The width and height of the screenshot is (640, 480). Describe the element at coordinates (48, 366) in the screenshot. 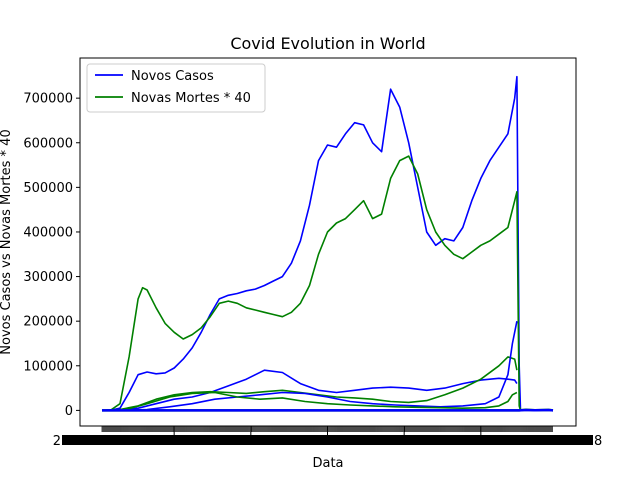

I see `y-tick-label: 100000` at that location.